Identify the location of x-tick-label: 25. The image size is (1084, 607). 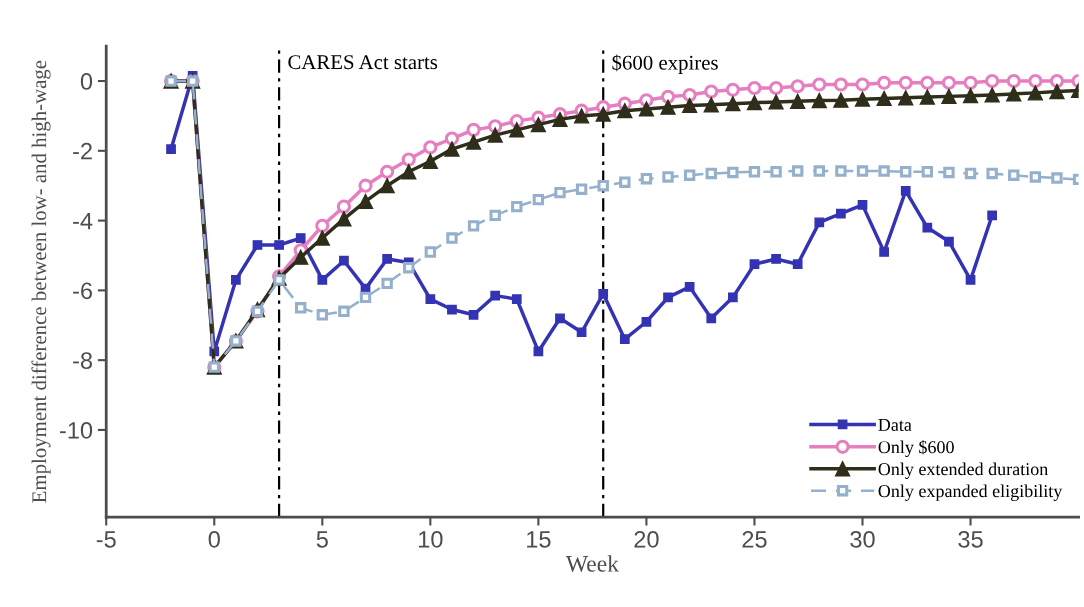
(754, 539).